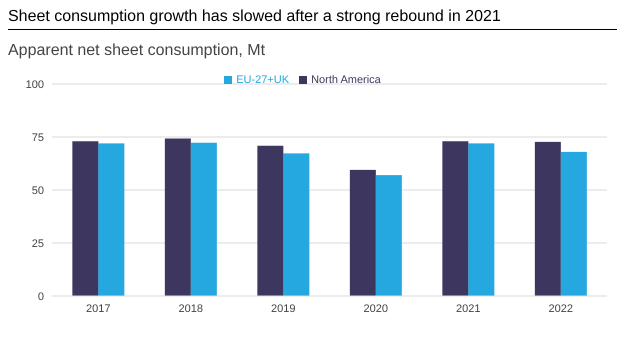 This screenshot has height=350, width=625. What do you see at coordinates (312, 19) in the screenshot?
I see `chart-title: Sheet consumption growth has slowed after a strong rebound in 2021` at bounding box center [312, 19].